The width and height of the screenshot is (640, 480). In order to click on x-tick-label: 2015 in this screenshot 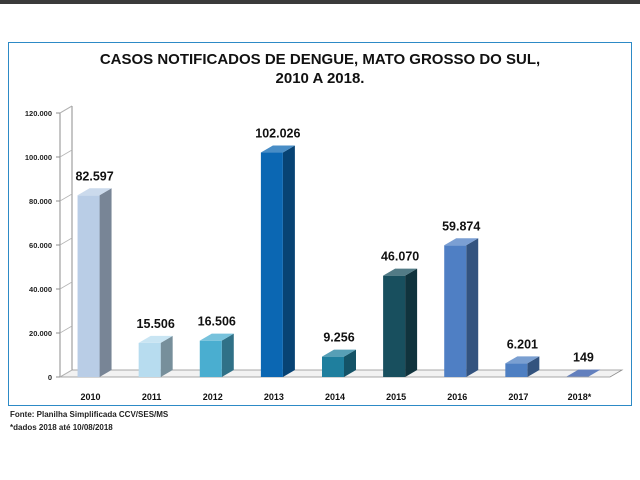, I will do `click(396, 397)`.